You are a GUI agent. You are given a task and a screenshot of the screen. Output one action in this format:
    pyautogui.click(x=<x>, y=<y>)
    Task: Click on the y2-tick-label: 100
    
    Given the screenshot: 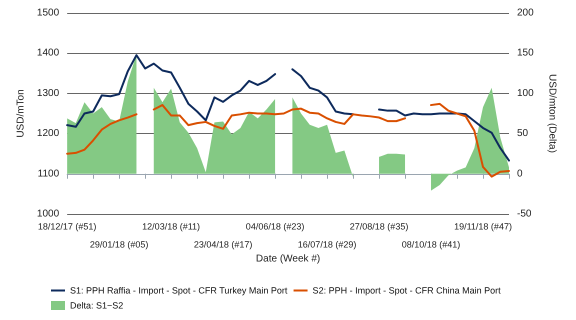 What is the action you would take?
    pyautogui.click(x=525, y=93)
    